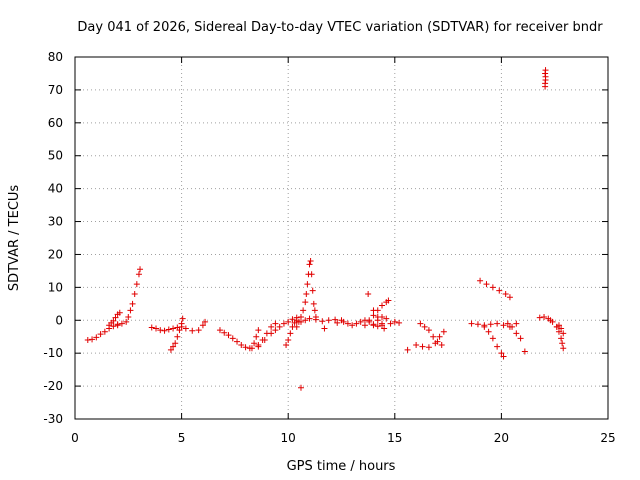  What do you see at coordinates (341, 466) in the screenshot?
I see `x-axis-title: GPS time / hours` at bounding box center [341, 466].